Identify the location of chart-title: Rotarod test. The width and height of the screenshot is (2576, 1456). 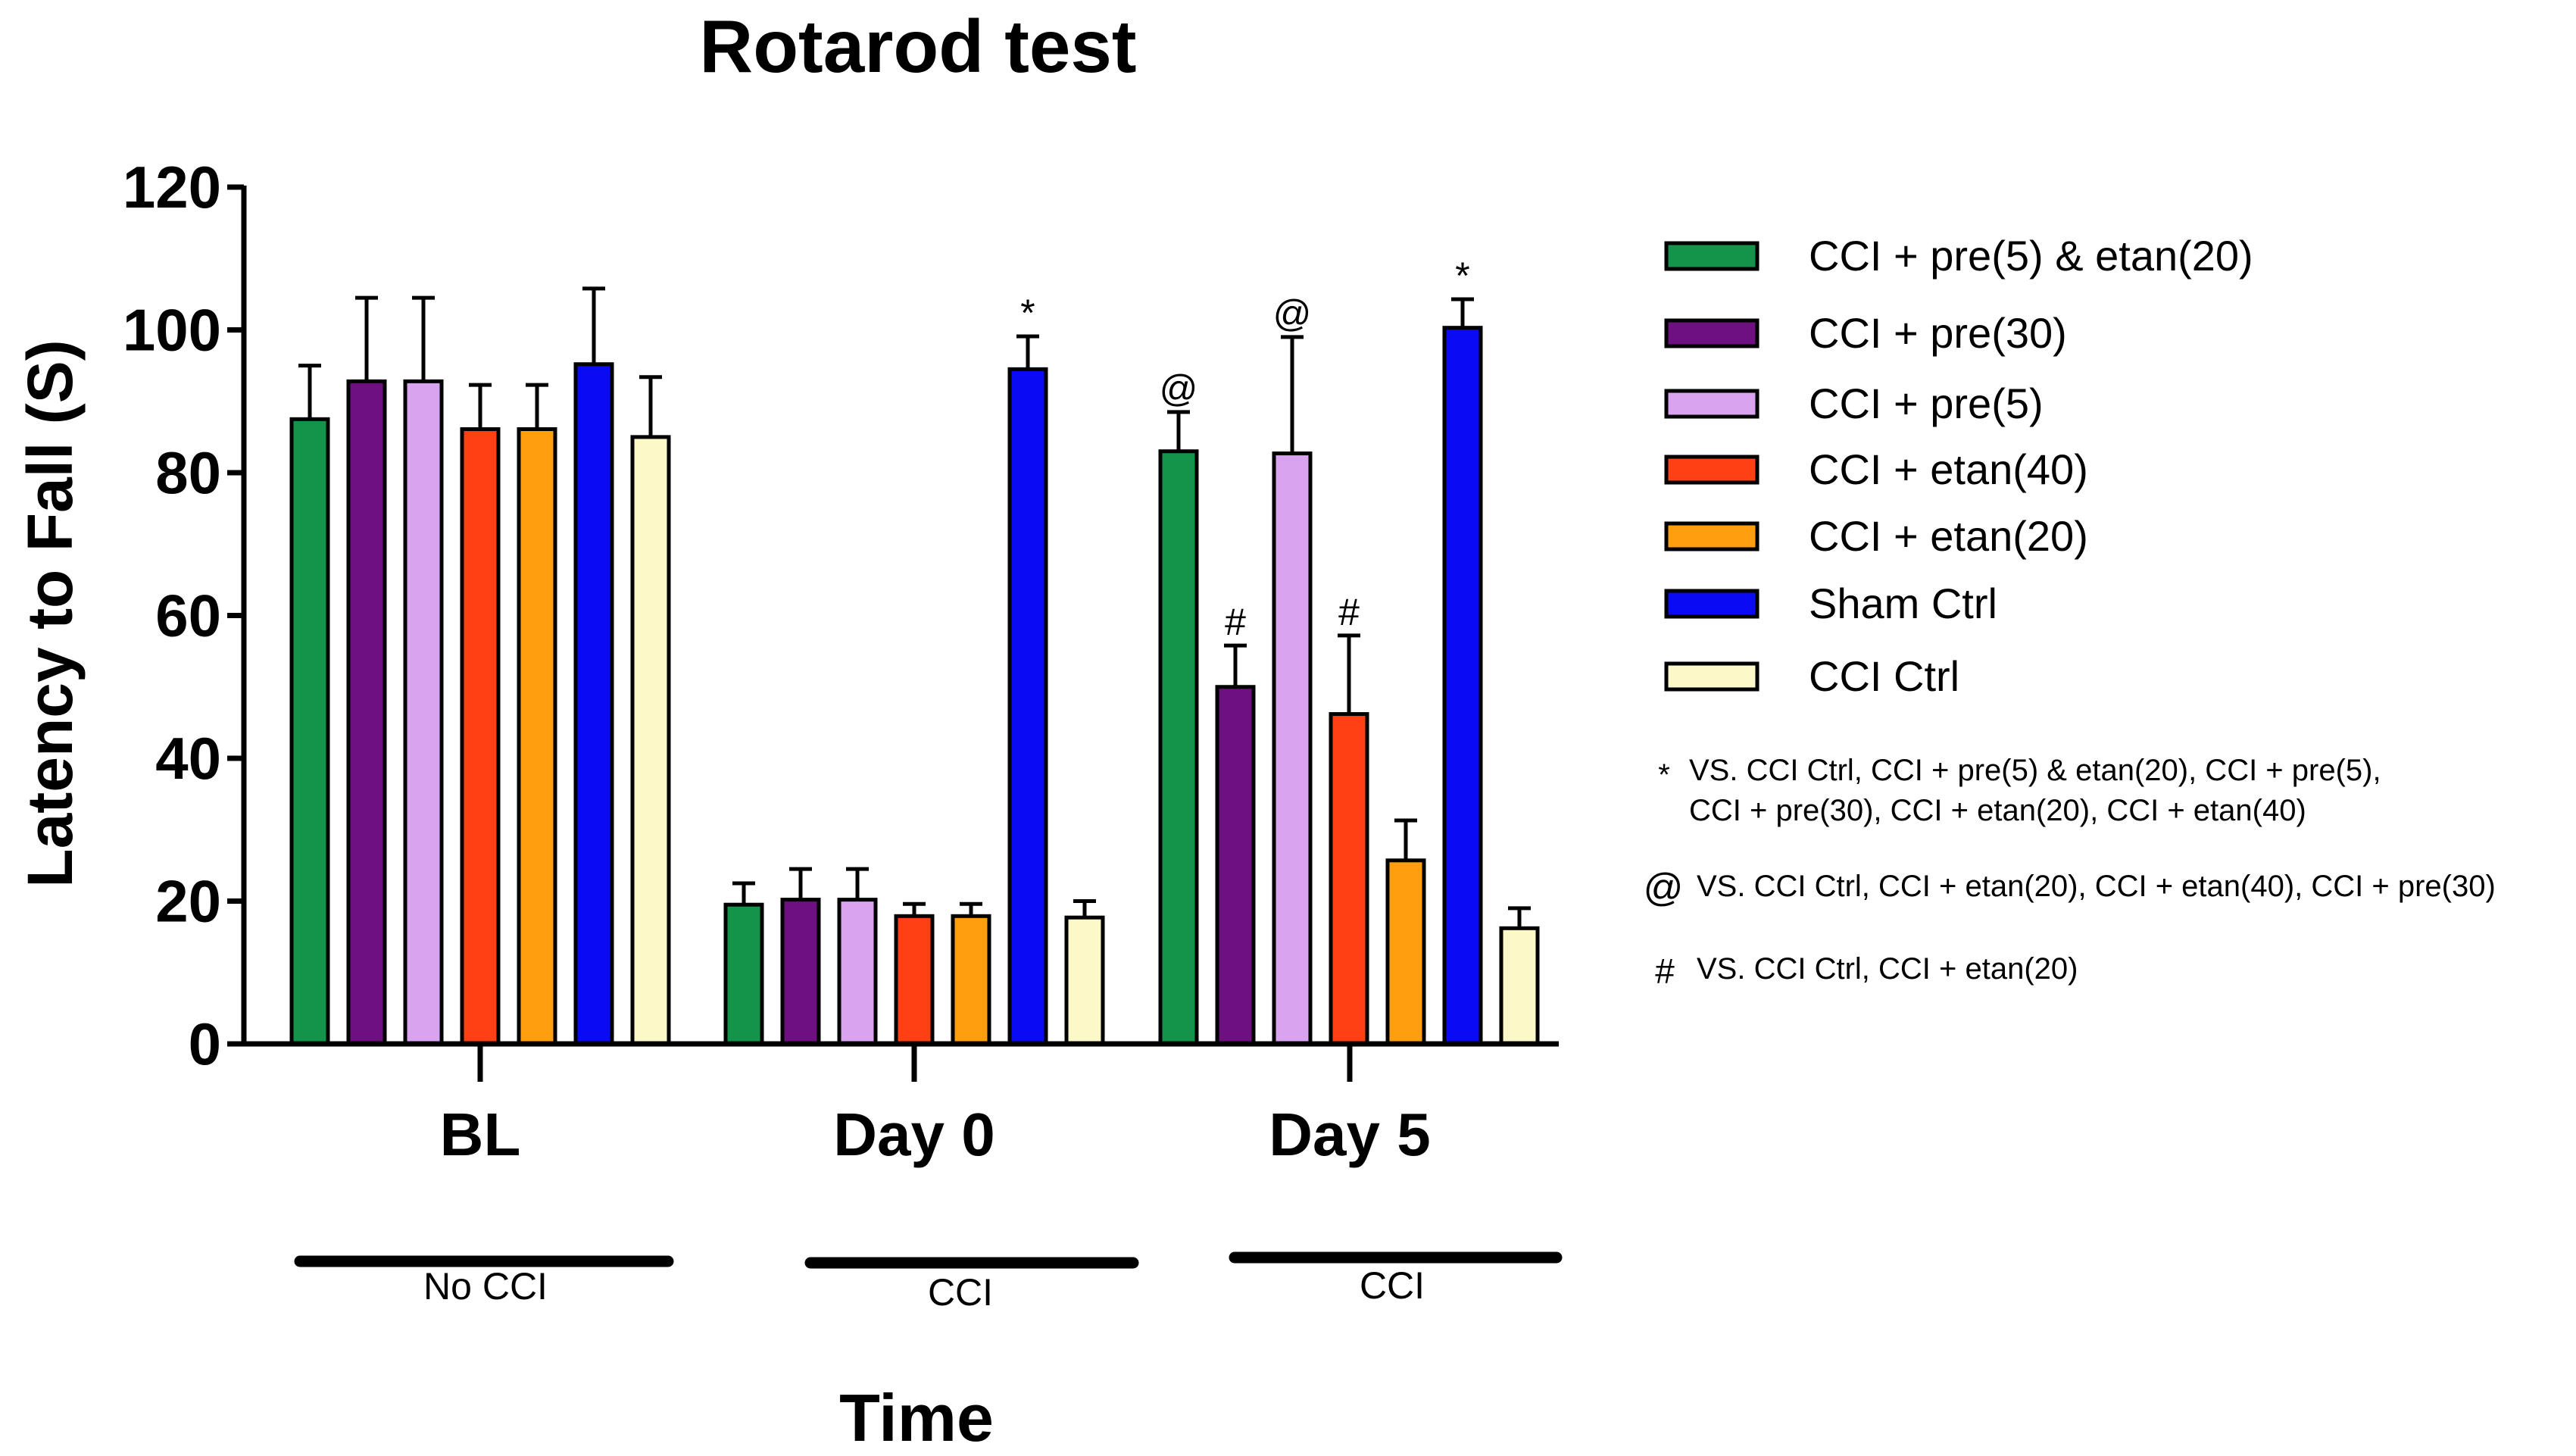
(918, 46).